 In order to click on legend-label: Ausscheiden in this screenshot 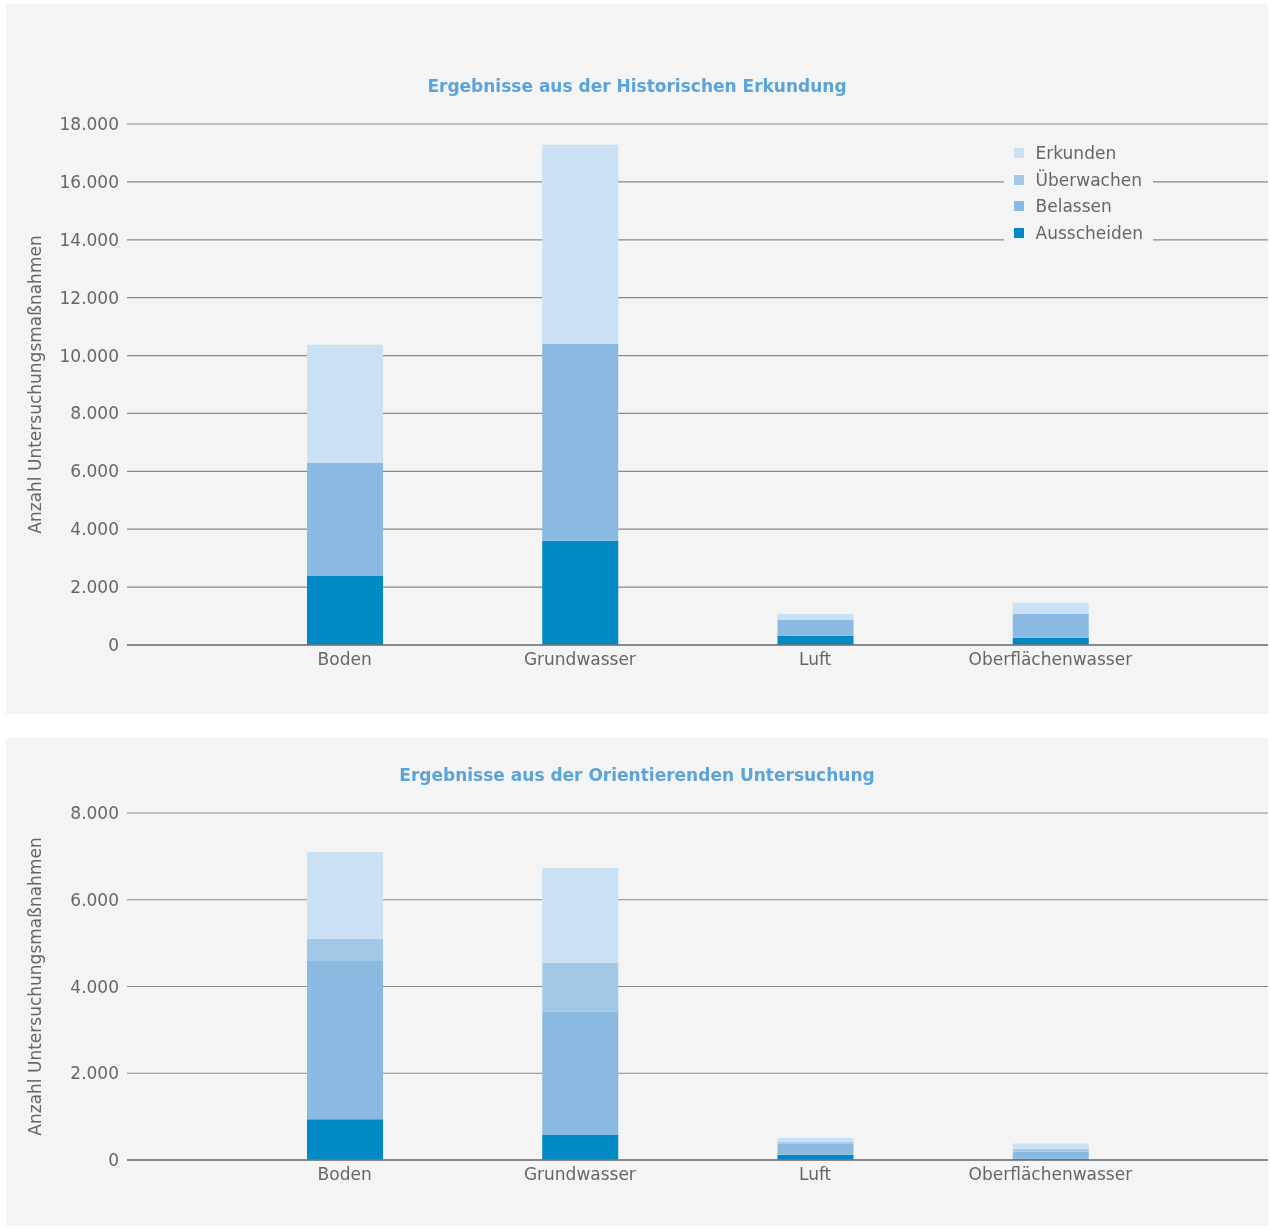, I will do `click(1089, 232)`.